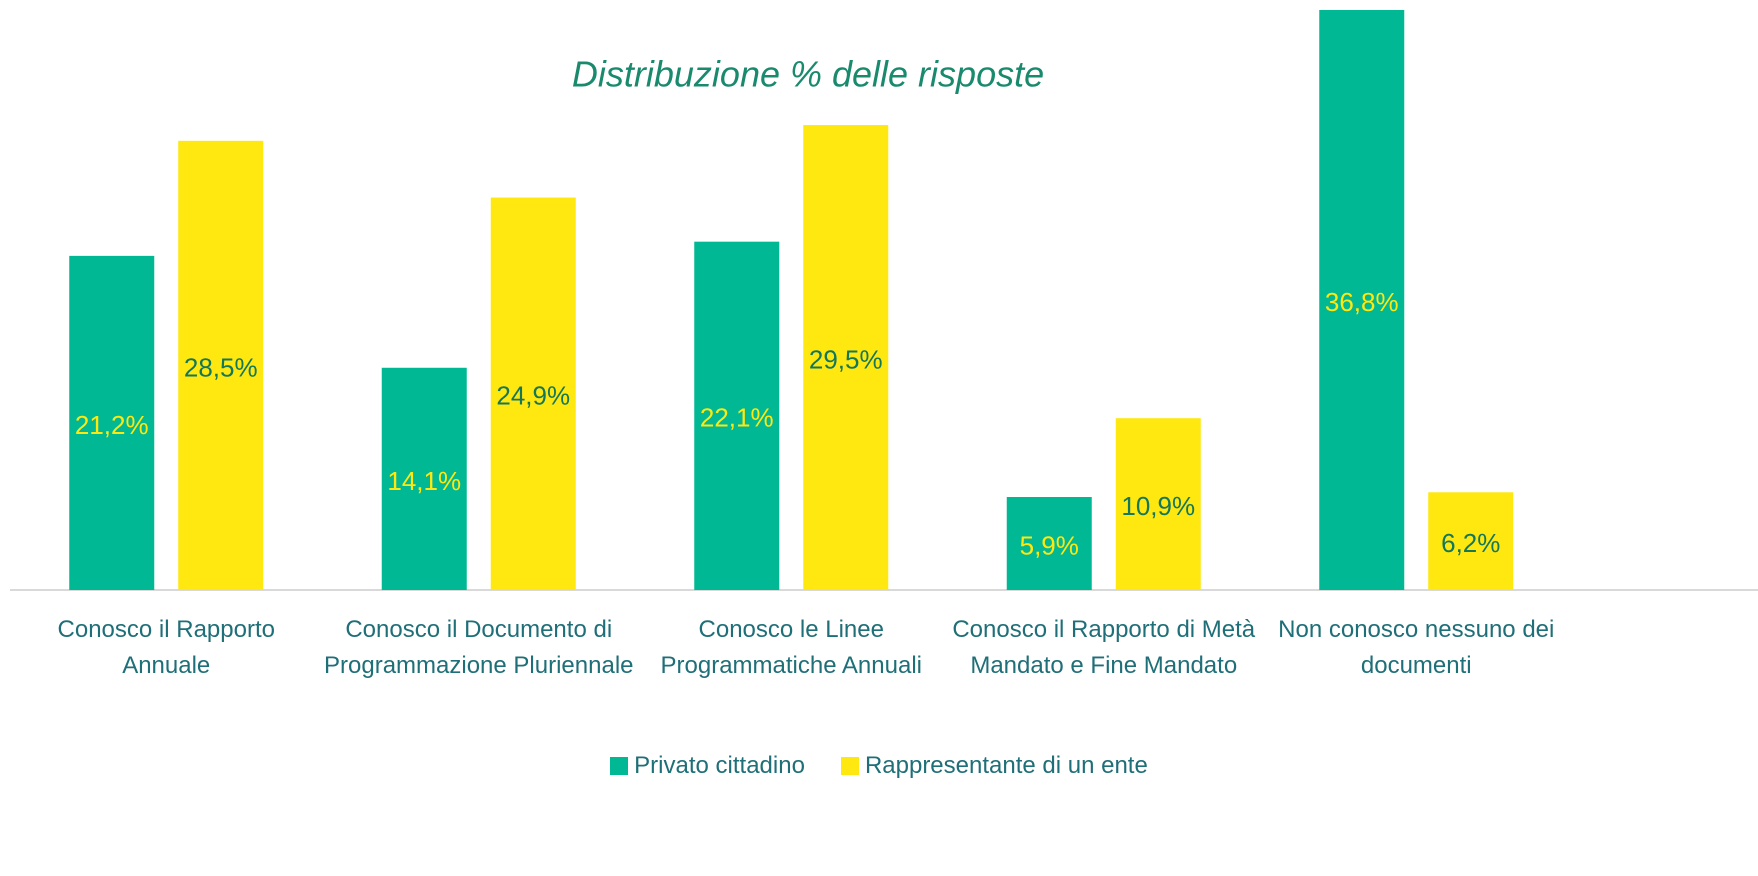 The height and width of the screenshot is (876, 1758). What do you see at coordinates (808, 74) in the screenshot?
I see `chart-title: Distribuzione % delle risposte` at bounding box center [808, 74].